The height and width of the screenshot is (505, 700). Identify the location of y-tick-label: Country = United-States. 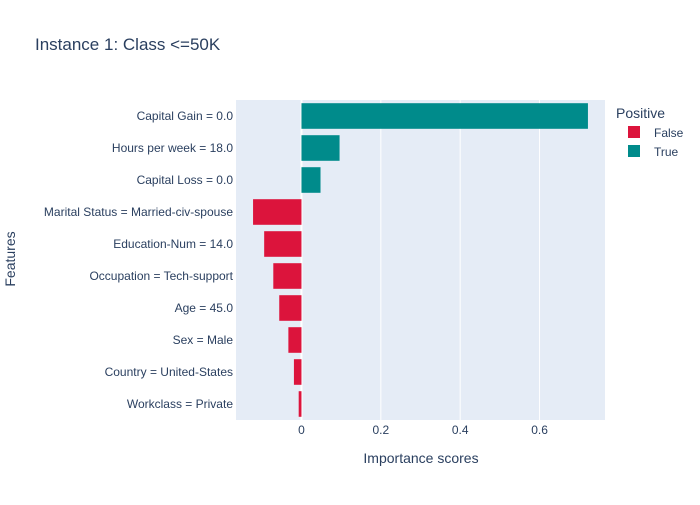
(169, 372).